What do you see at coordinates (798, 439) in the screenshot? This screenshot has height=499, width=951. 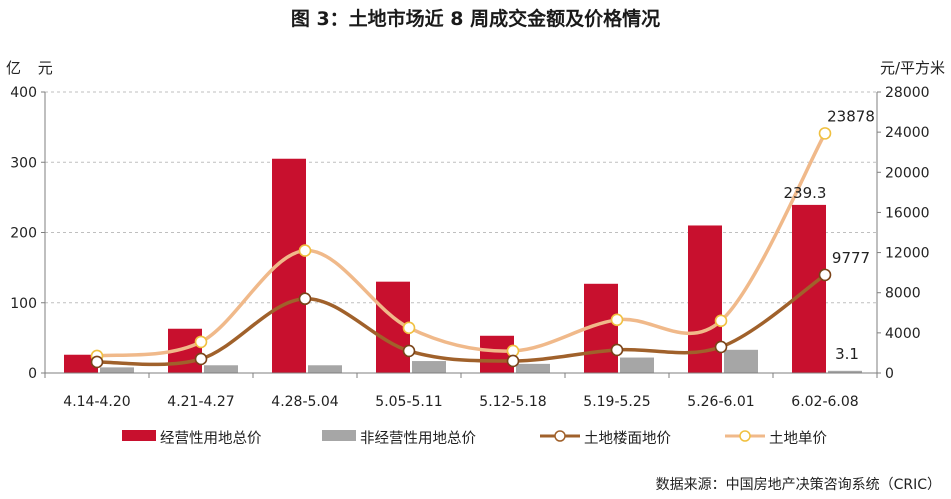 I see `legend-label: 土地单价` at bounding box center [798, 439].